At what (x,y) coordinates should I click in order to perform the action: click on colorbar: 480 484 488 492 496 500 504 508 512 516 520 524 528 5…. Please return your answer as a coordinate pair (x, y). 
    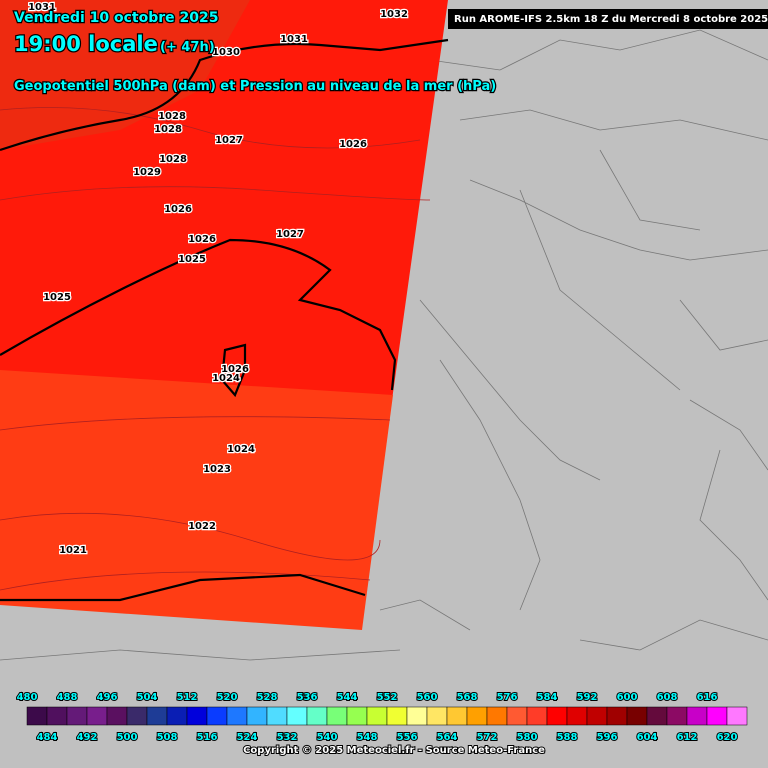
    Looking at the image, I should click on (382, 717).